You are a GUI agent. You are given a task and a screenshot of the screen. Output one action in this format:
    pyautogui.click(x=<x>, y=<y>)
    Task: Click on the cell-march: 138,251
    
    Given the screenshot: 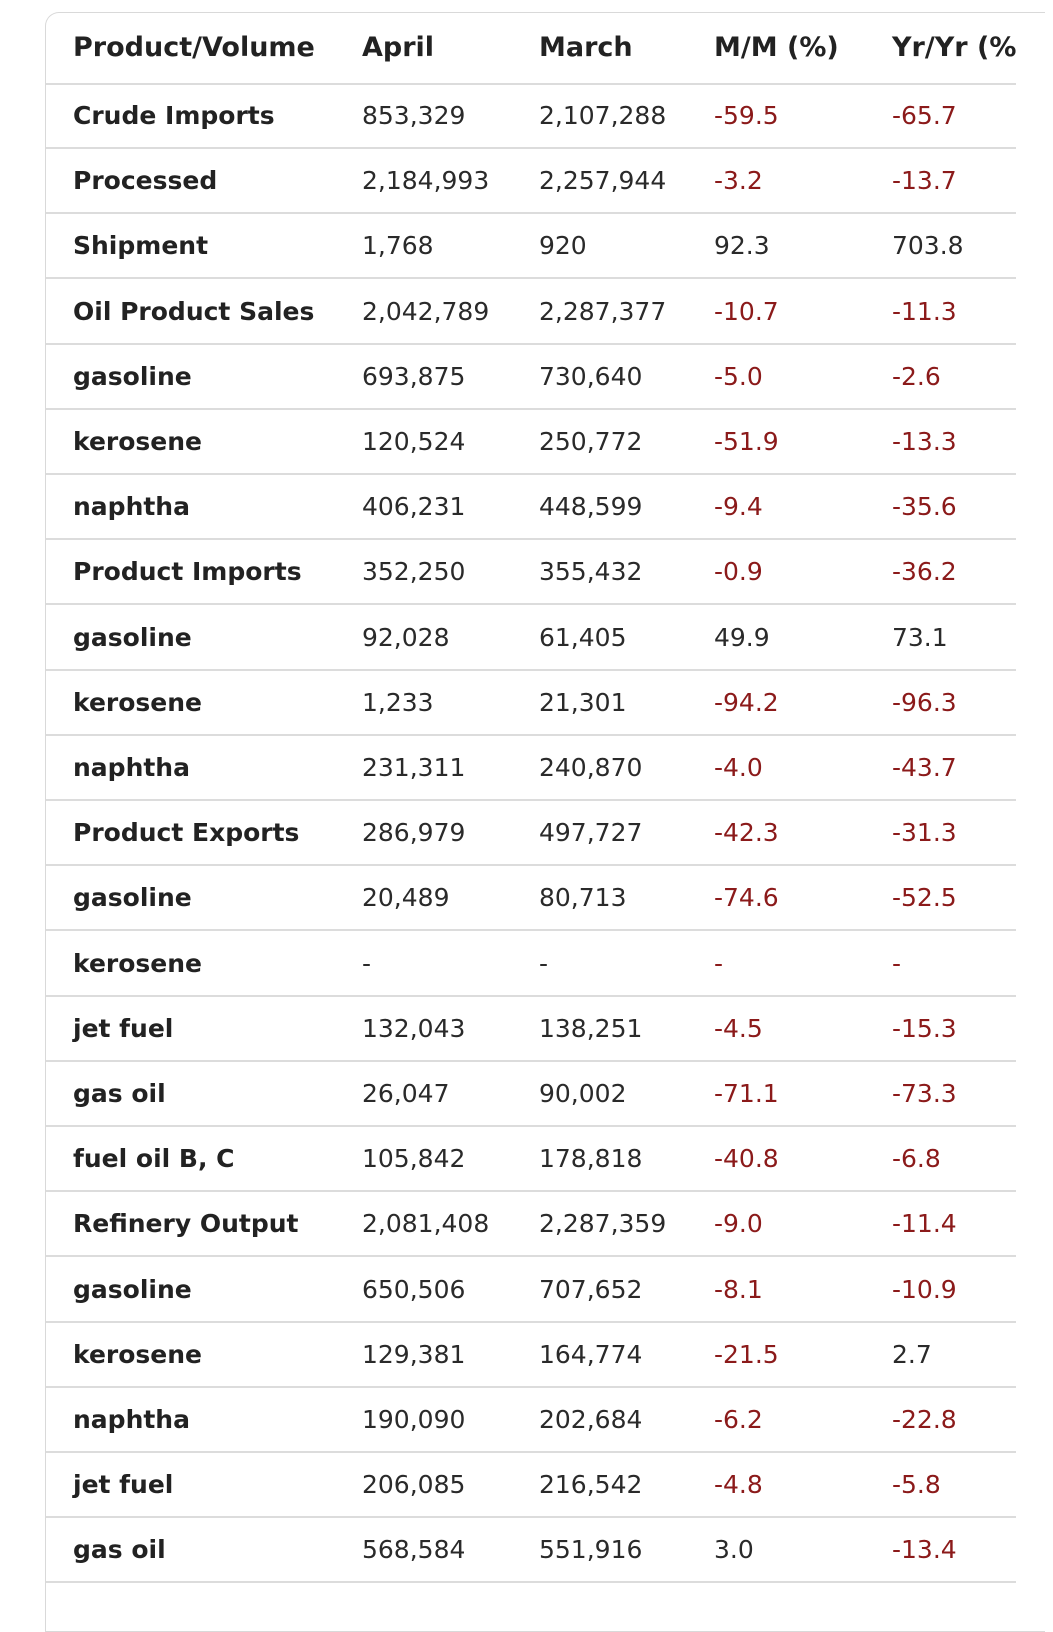 What is the action you would take?
    pyautogui.click(x=591, y=1028)
    